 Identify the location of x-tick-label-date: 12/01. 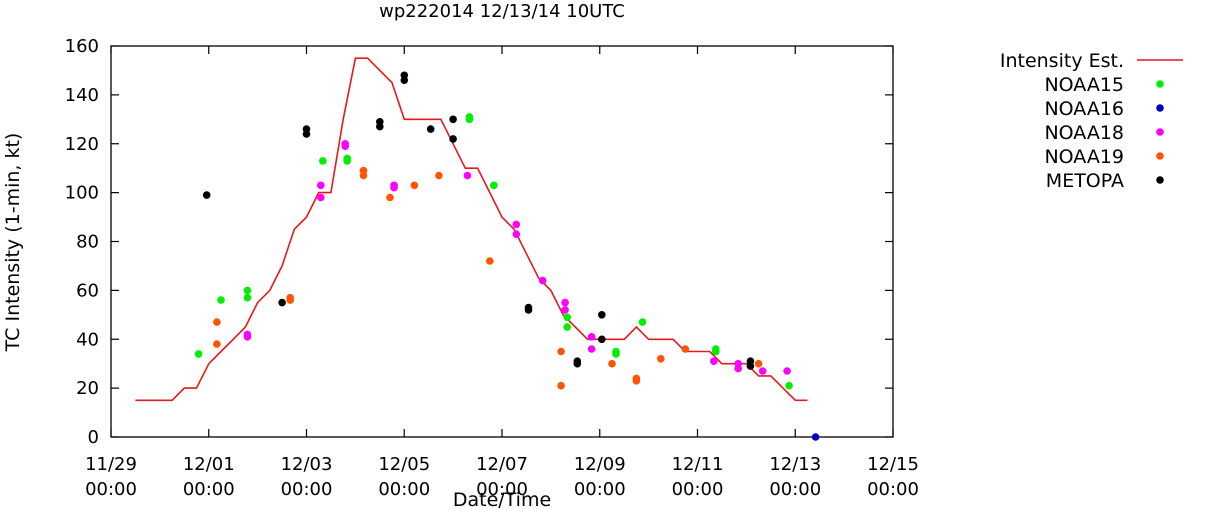
(209, 464).